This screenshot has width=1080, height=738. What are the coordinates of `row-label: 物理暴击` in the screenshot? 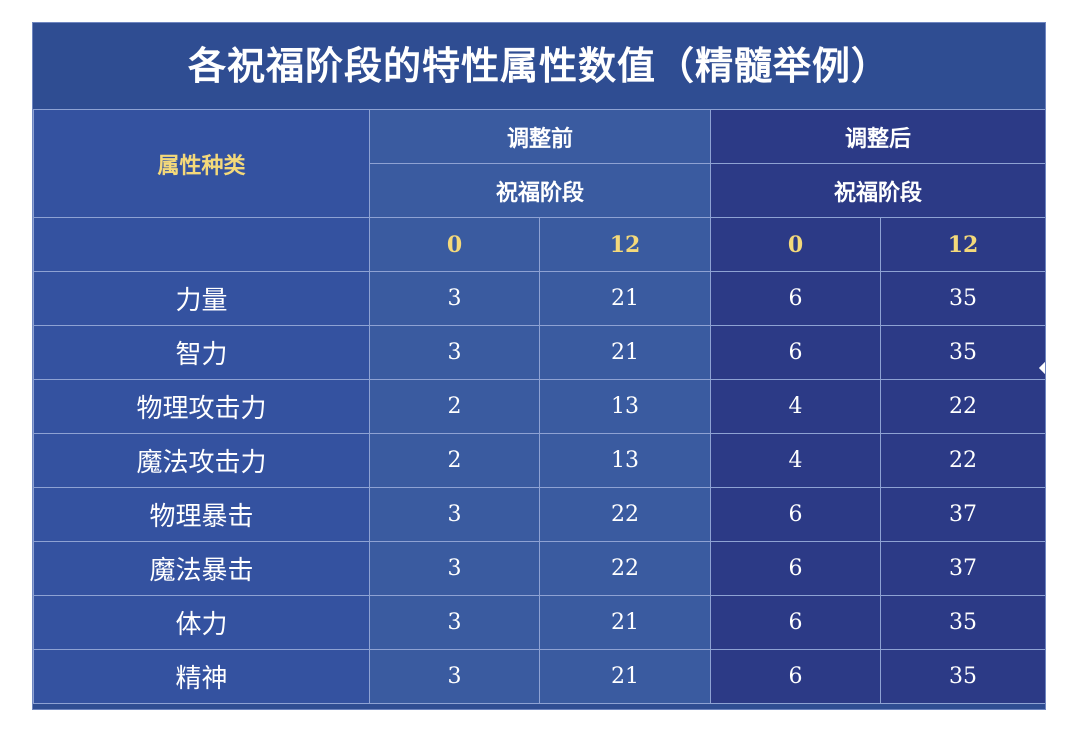 It's located at (201, 514).